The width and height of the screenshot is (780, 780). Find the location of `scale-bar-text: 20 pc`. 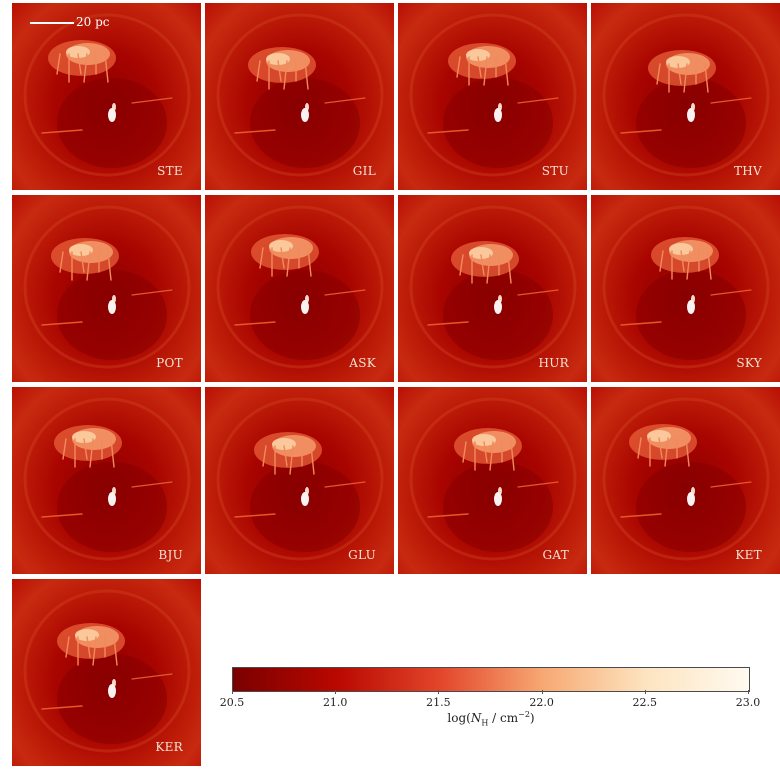

scale-bar-text: 20 pc is located at coordinates (93, 22).